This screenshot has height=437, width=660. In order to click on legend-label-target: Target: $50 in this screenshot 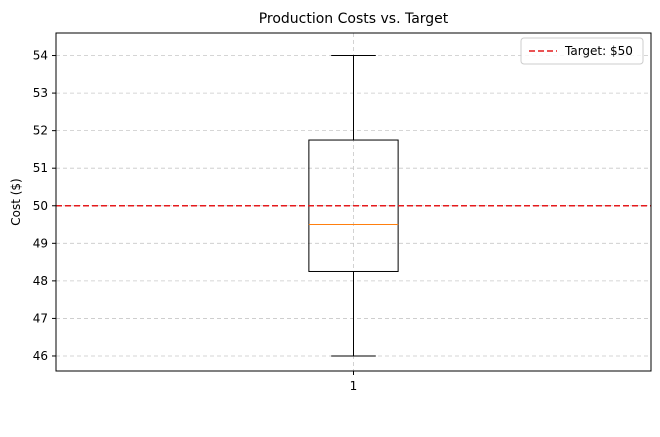, I will do `click(598, 51)`.